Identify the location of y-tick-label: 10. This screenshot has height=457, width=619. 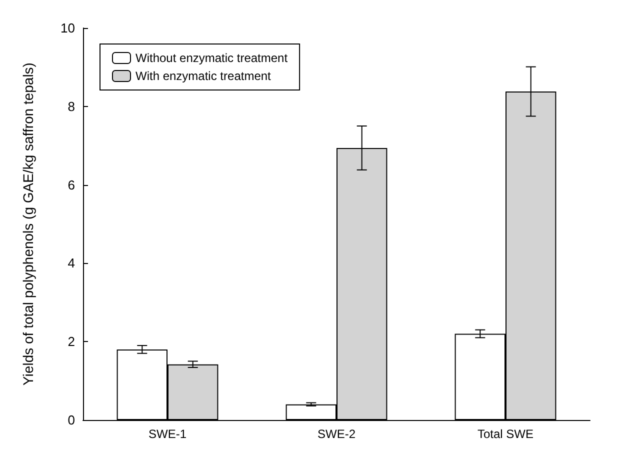
(67, 28).